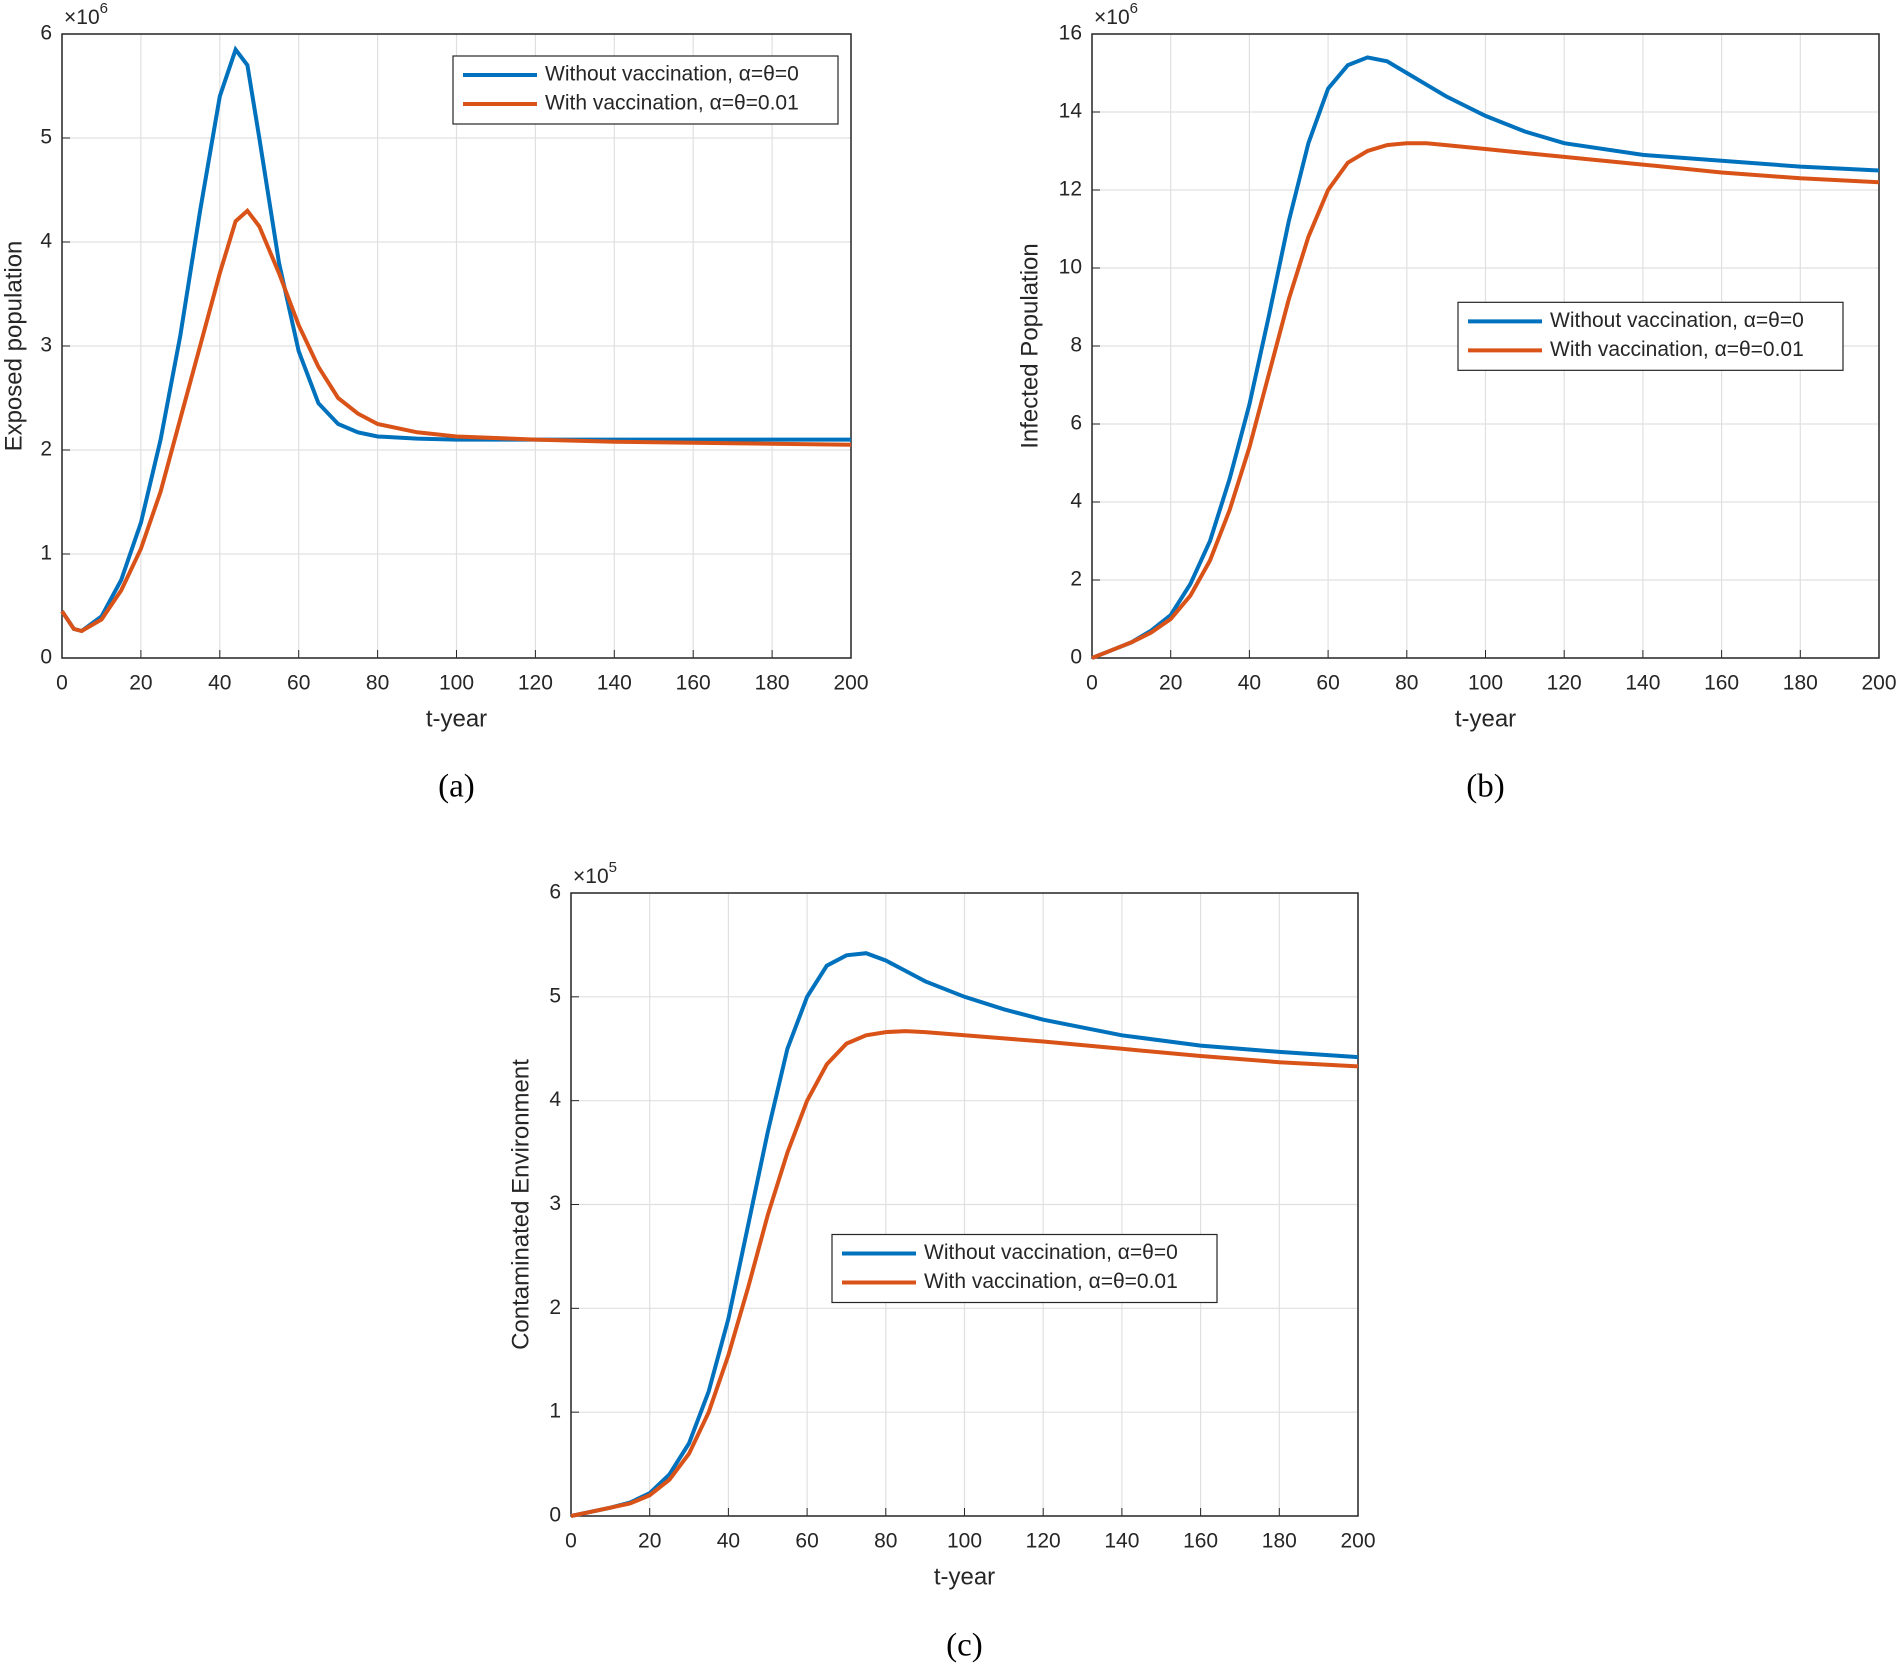 The width and height of the screenshot is (1900, 1674). What do you see at coordinates (1071, 111) in the screenshot?
I see `y-tick-label: 14` at bounding box center [1071, 111].